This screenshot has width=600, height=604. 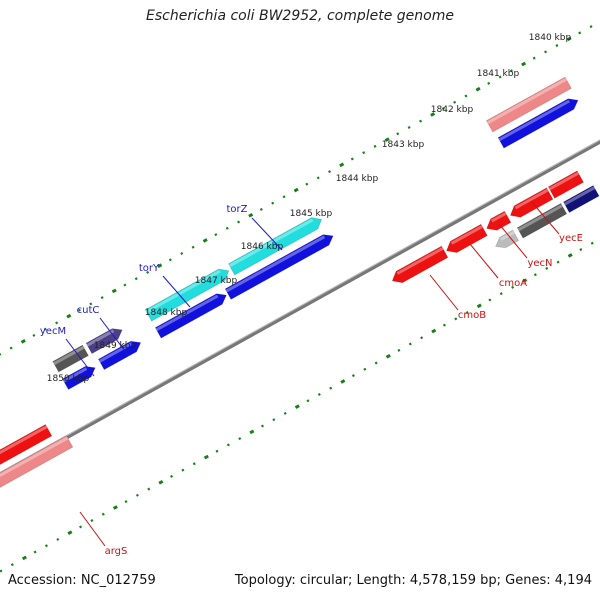 I want to click on tick-label: 1843 kbp, so click(x=403, y=145).